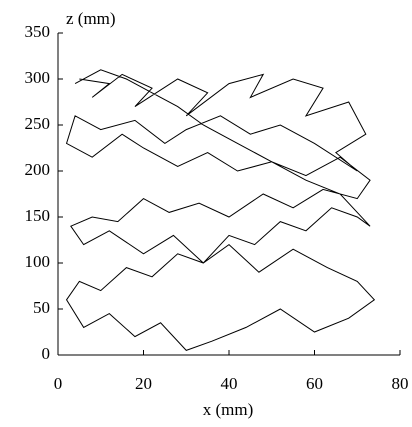  I want to click on y-tick-label: 100, so click(38, 261).